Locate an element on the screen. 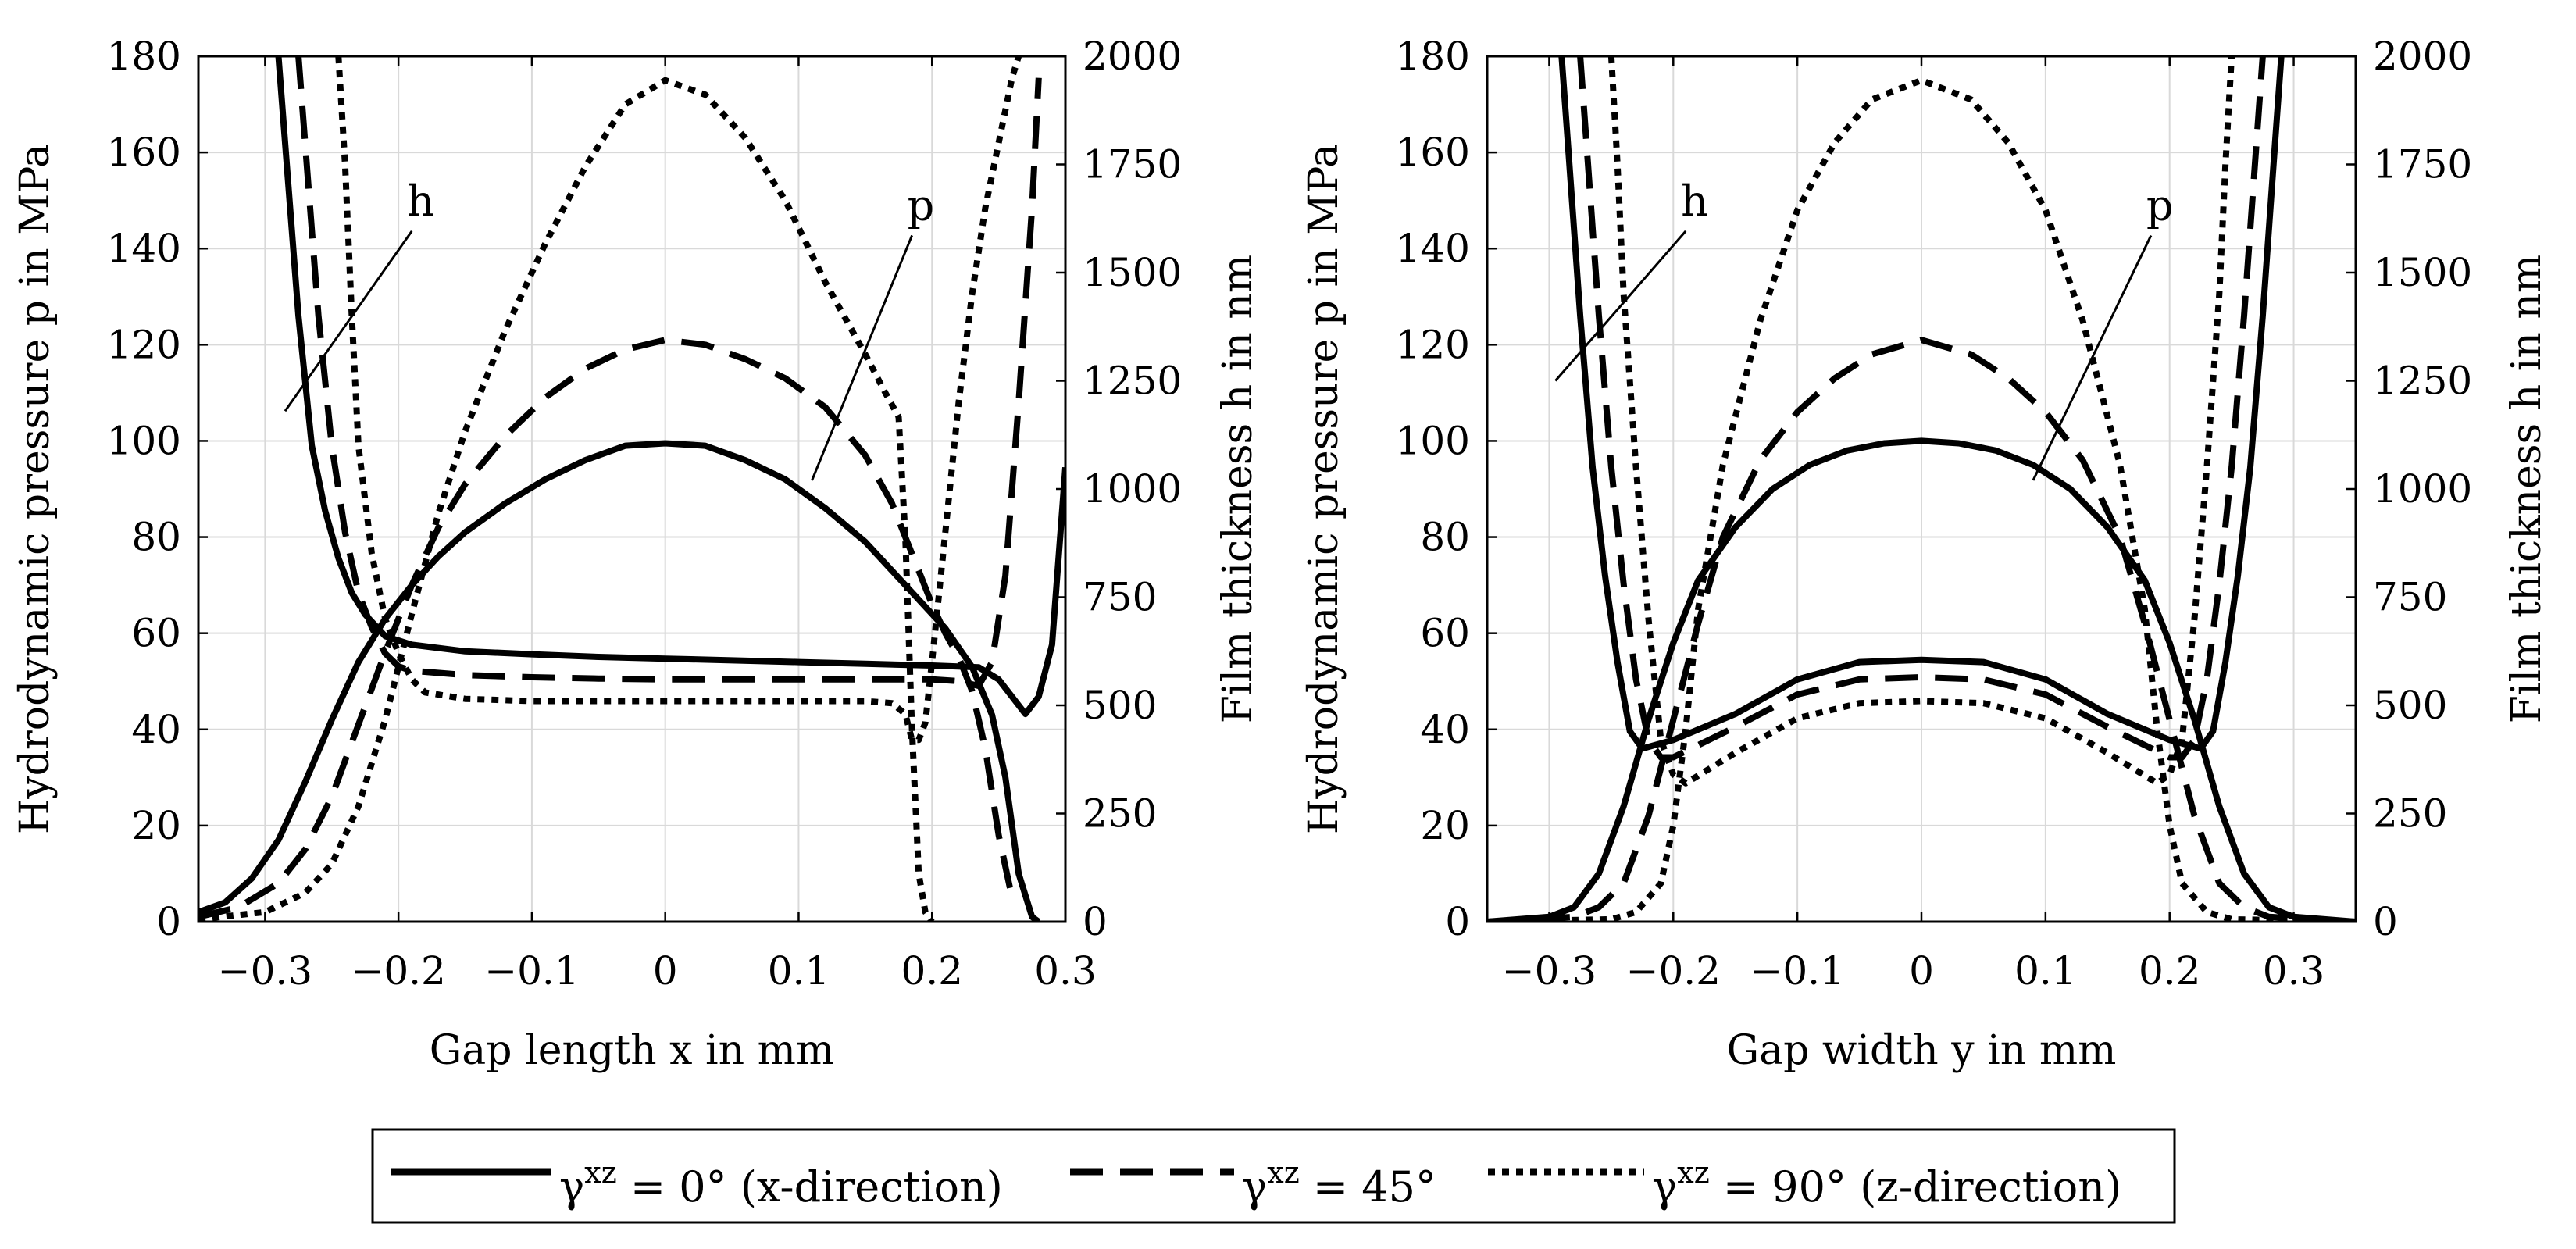  legend-text: = 45° is located at coordinates (1368, 1187).